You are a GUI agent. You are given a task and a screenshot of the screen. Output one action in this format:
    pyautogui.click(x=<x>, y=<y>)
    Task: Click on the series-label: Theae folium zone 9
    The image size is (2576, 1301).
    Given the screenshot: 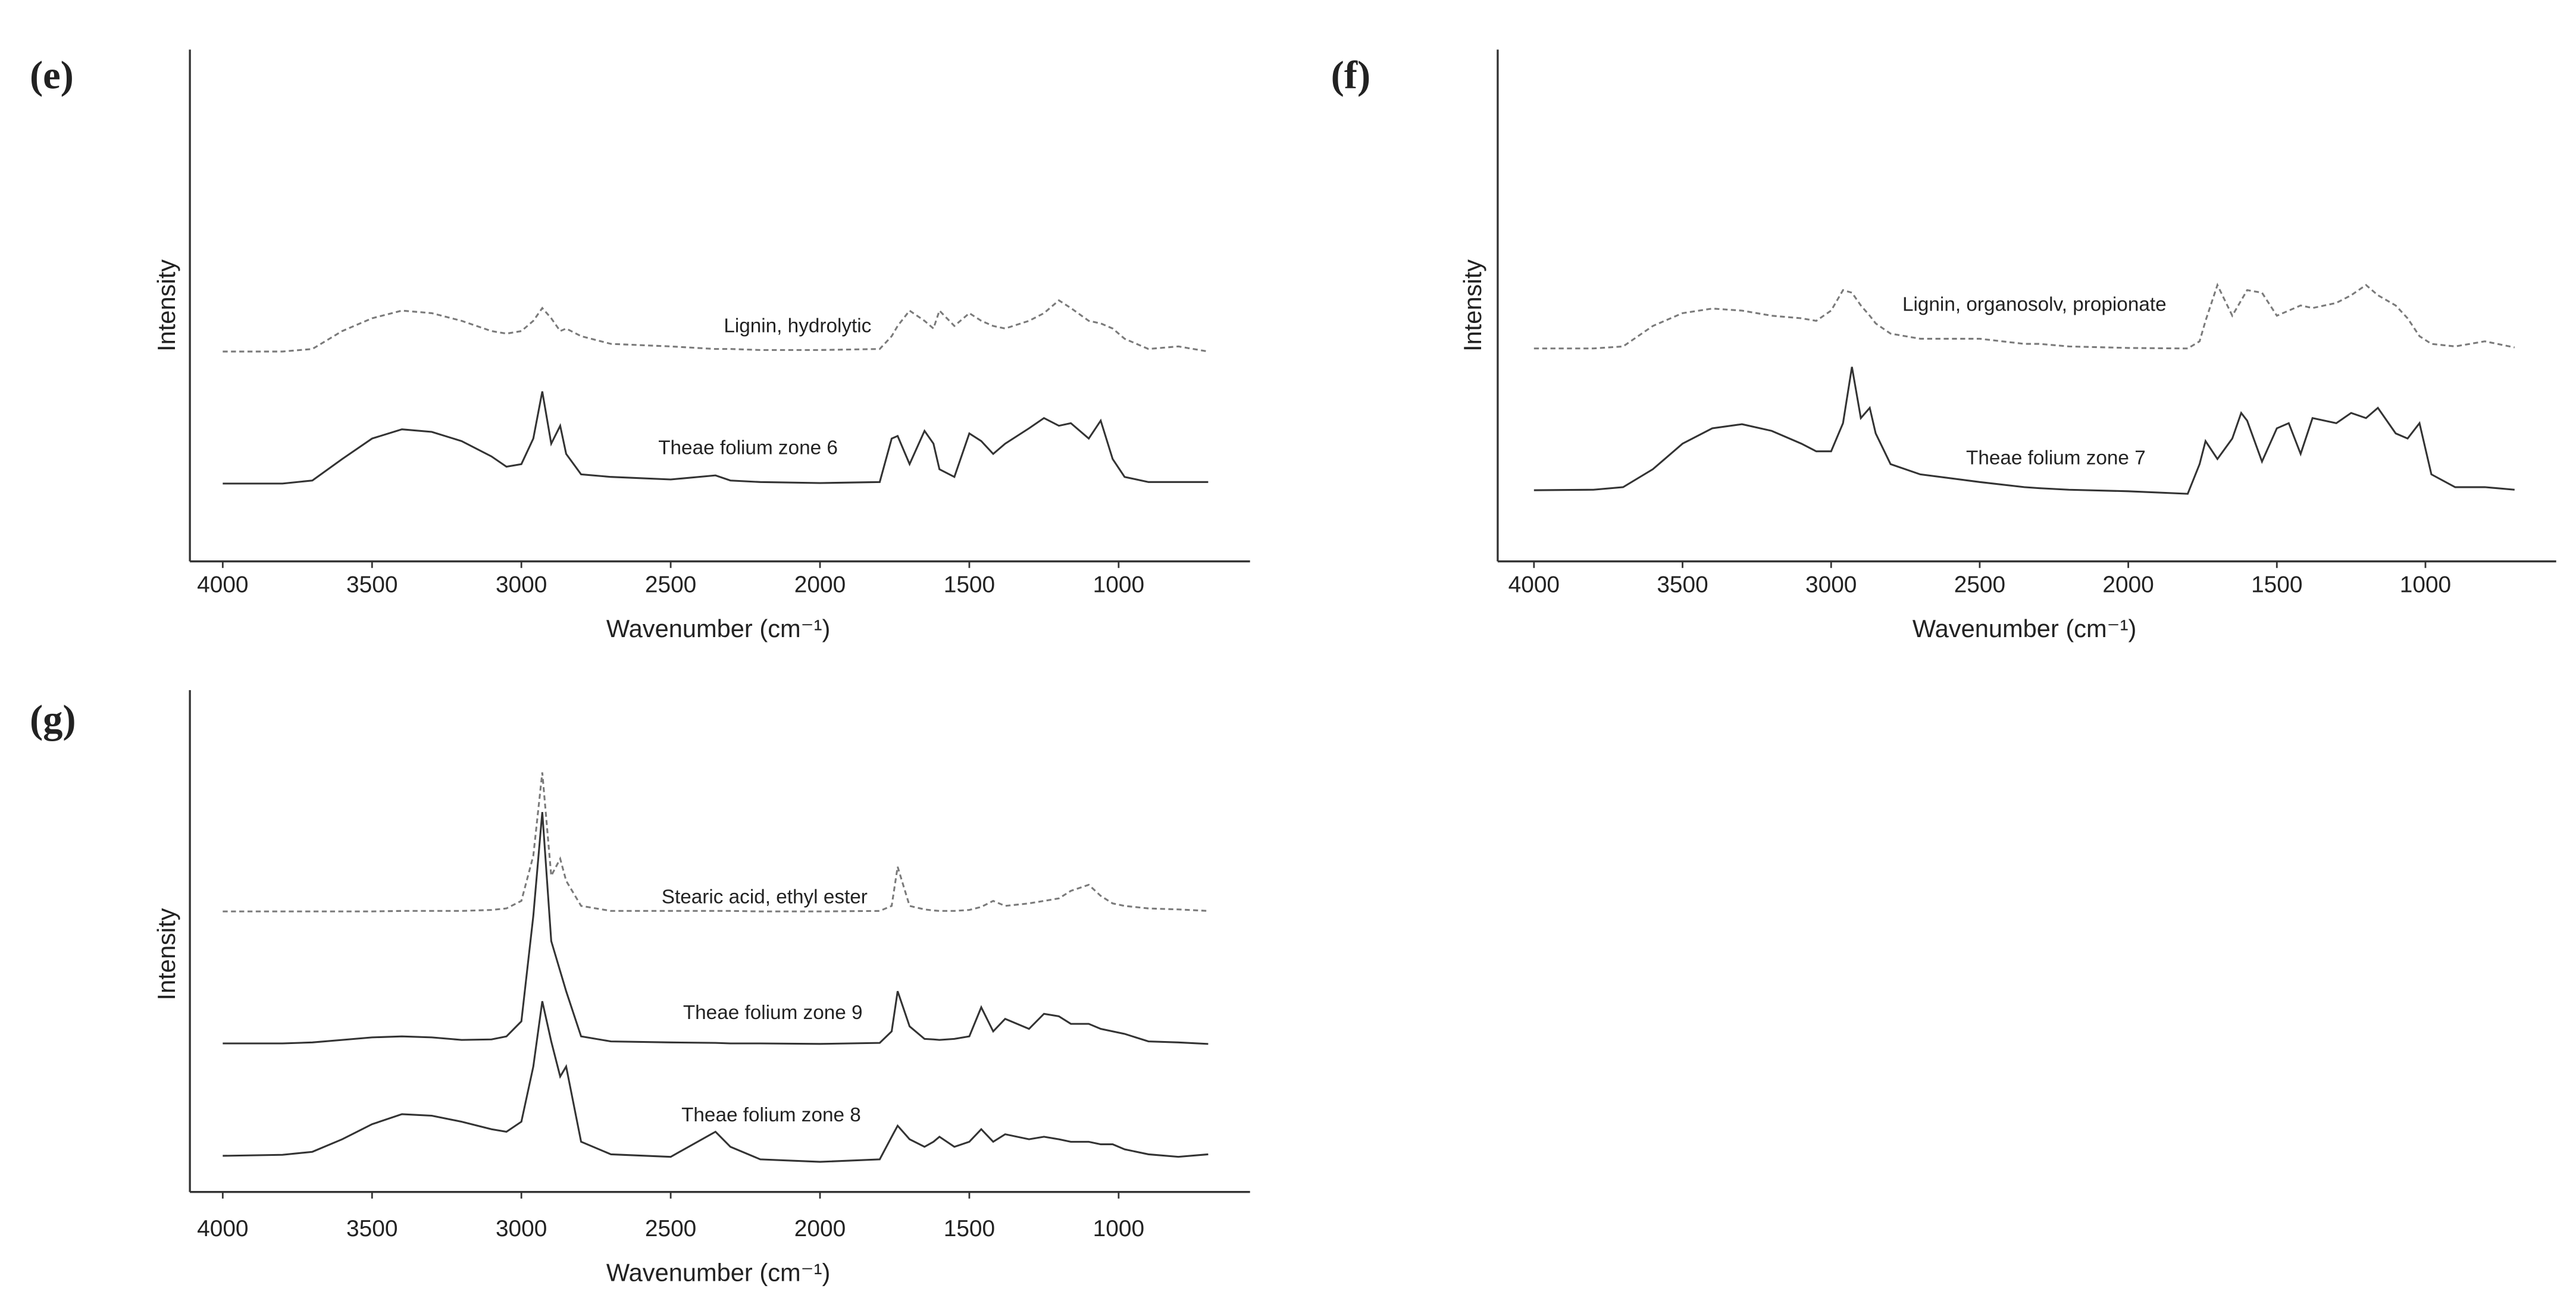 What is the action you would take?
    pyautogui.click(x=773, y=1013)
    